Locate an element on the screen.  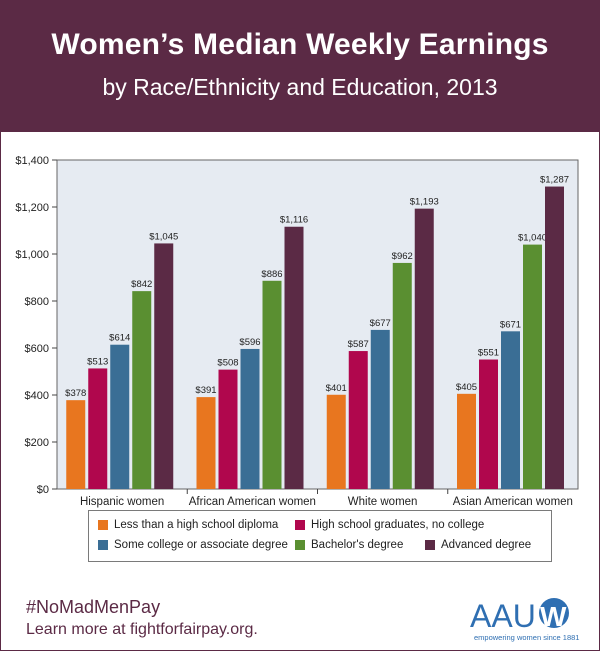
bar-value-label: $614 is located at coordinates (119, 338).